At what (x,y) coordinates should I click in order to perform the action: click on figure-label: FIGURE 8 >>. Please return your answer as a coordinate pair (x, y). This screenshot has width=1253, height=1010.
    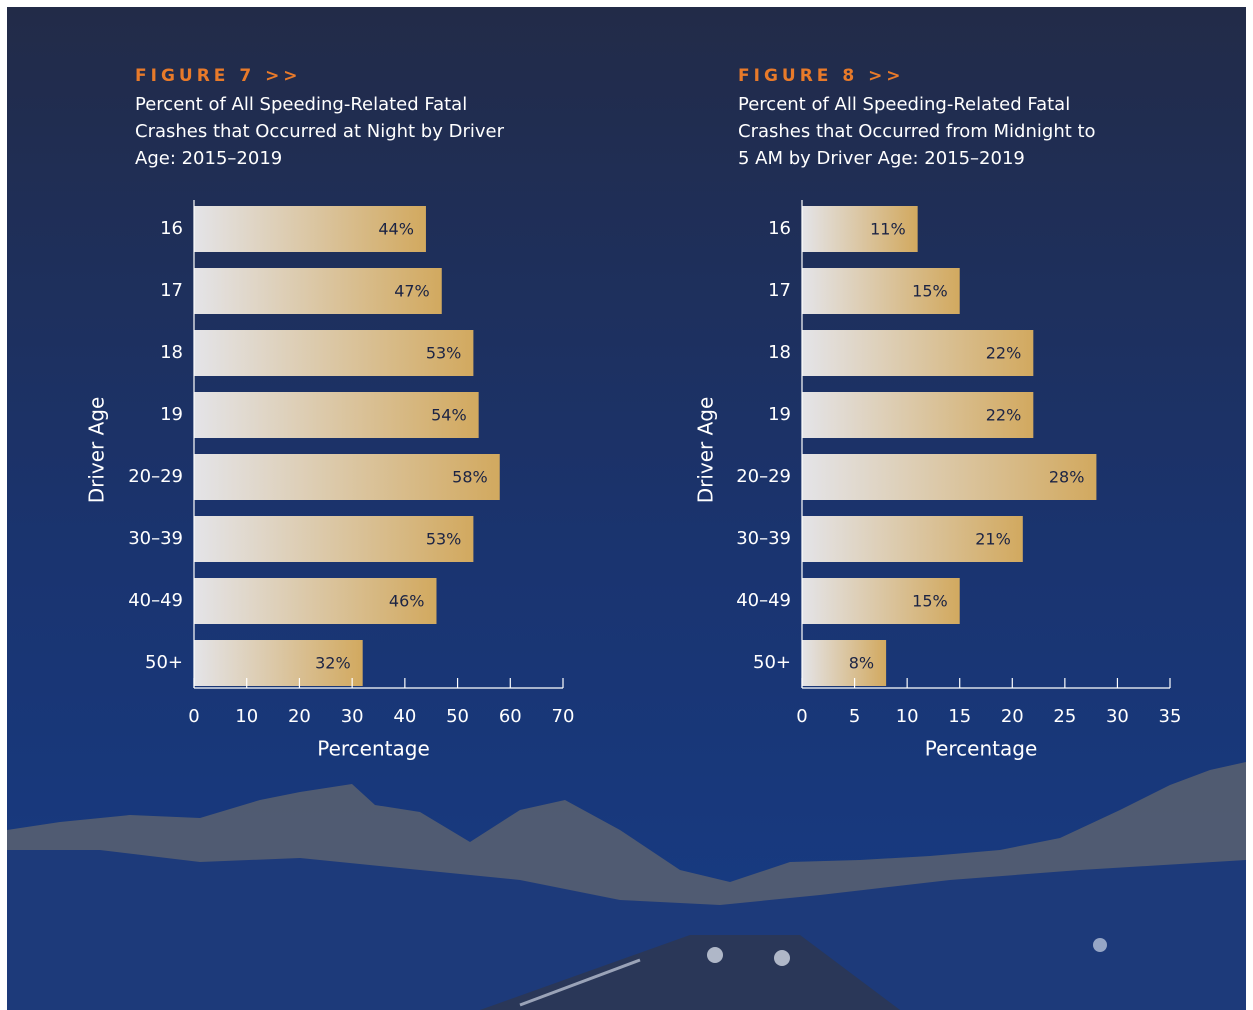
    Looking at the image, I should click on (821, 76).